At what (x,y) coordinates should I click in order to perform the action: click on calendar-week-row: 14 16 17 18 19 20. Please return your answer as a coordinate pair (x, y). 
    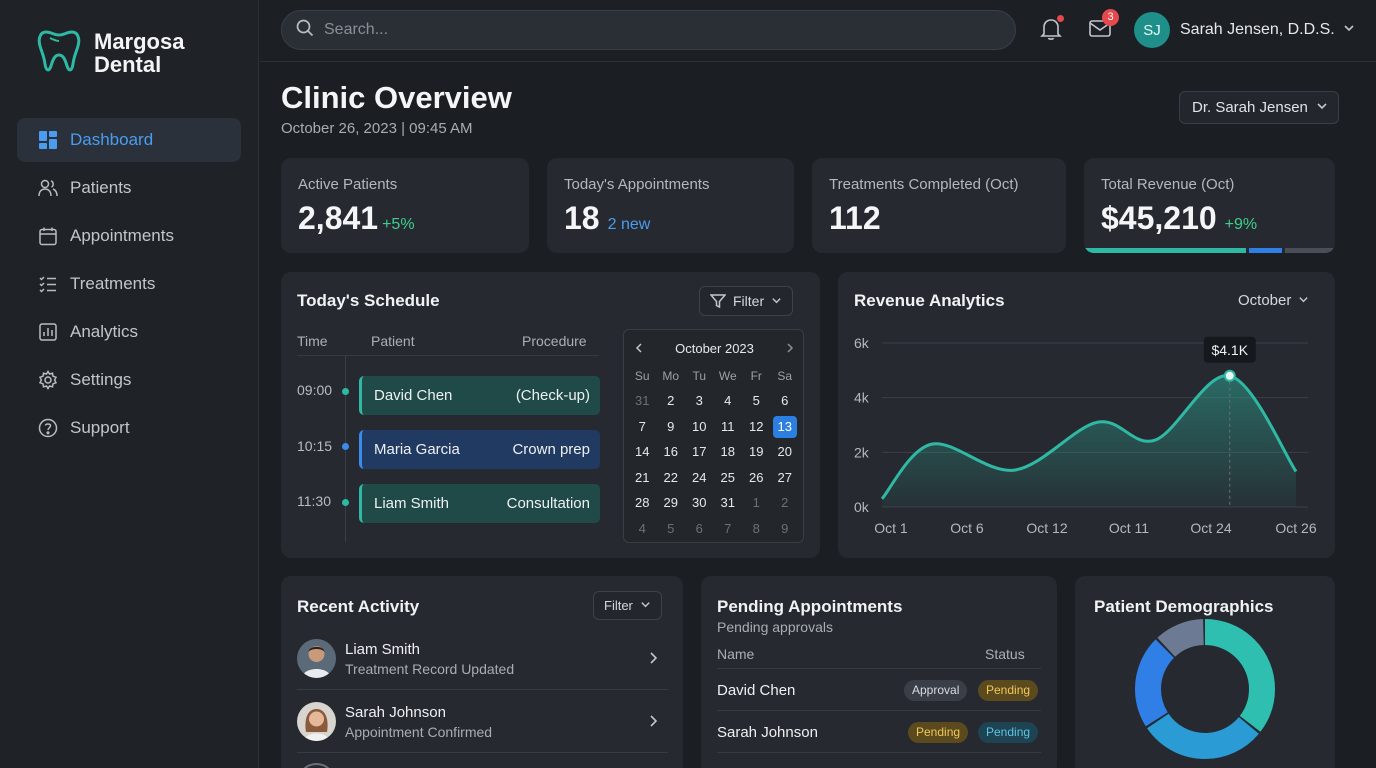
    Looking at the image, I should click on (714, 453).